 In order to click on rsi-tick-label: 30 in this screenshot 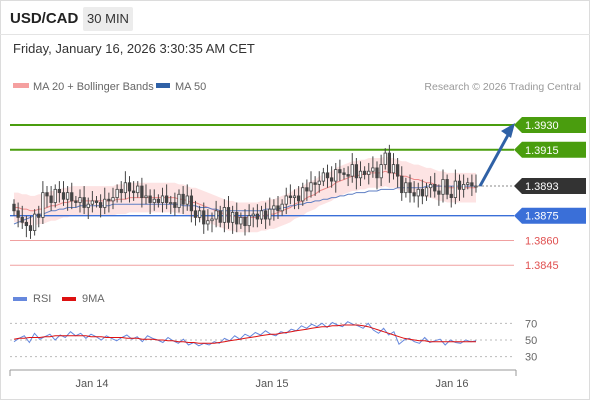, I will do `click(531, 358)`.